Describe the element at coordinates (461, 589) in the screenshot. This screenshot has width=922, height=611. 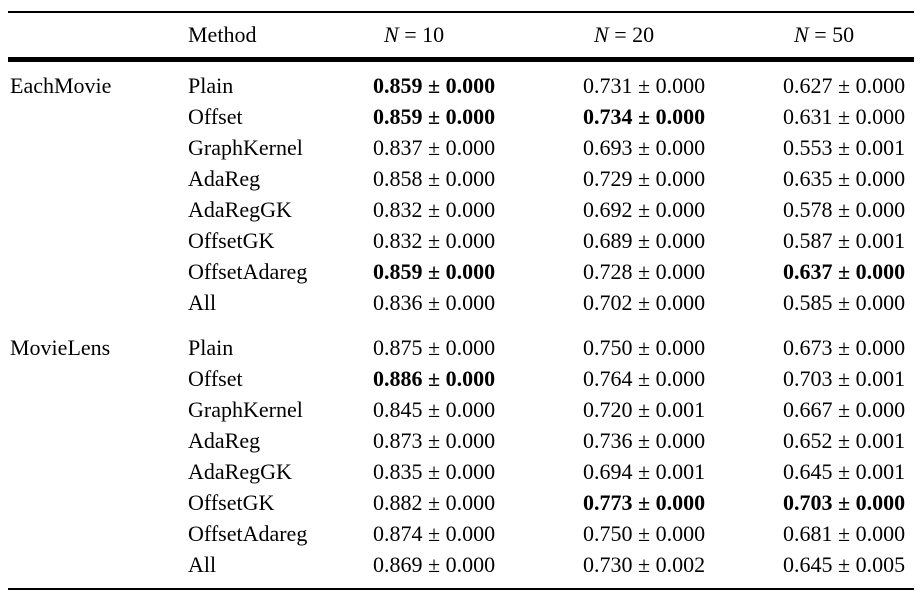
I see `bottom-rule` at that location.